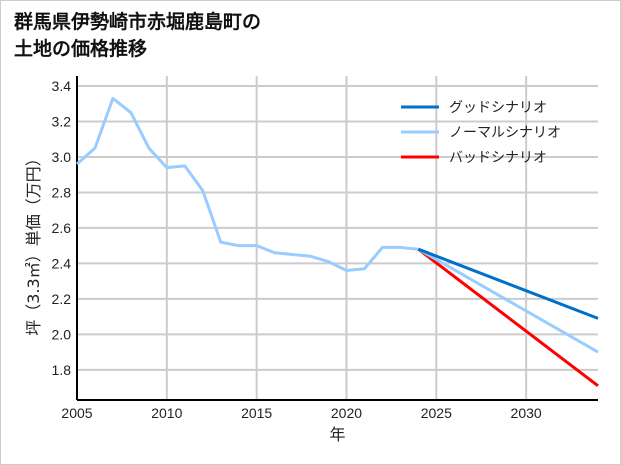  I want to click on x-tick-label: 2025, so click(436, 413).